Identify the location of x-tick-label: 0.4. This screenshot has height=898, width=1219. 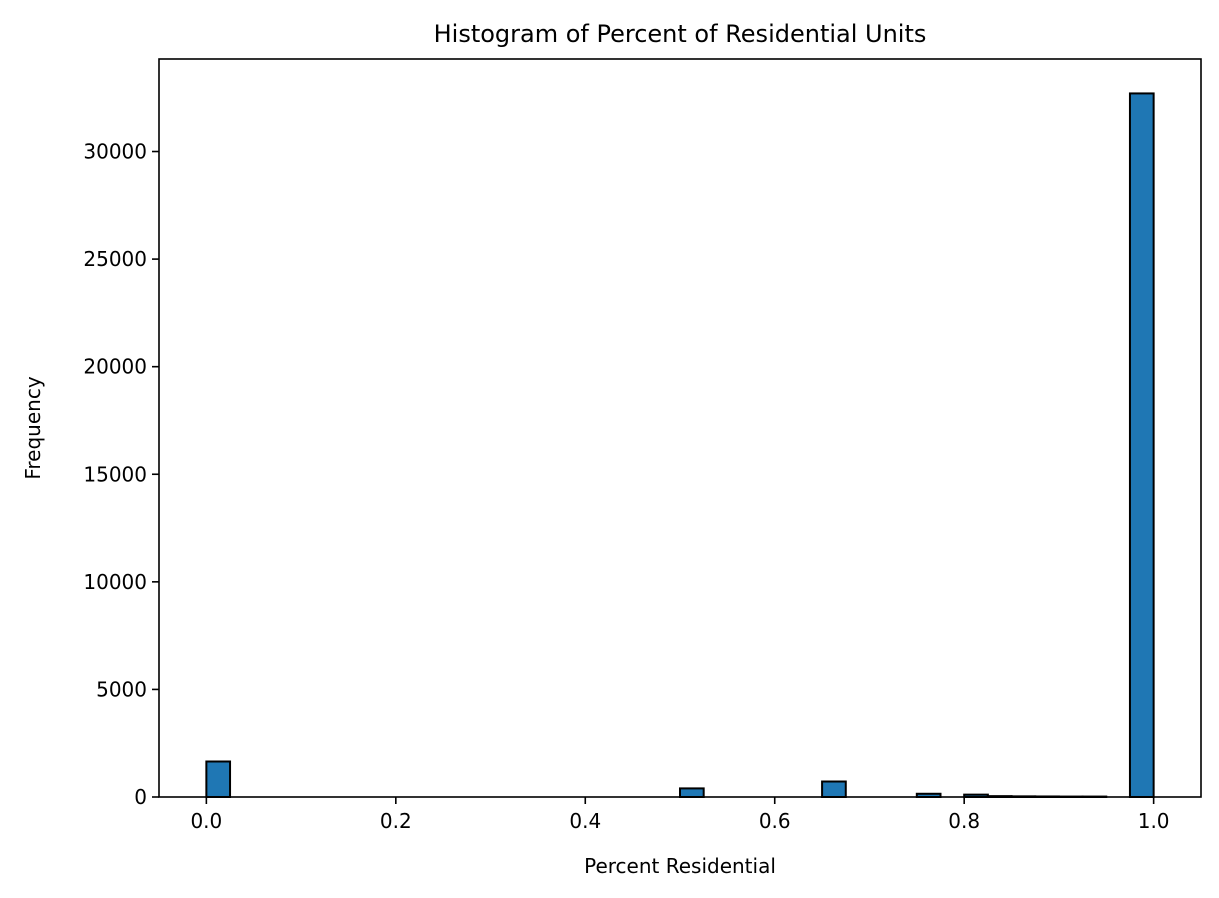
(585, 821).